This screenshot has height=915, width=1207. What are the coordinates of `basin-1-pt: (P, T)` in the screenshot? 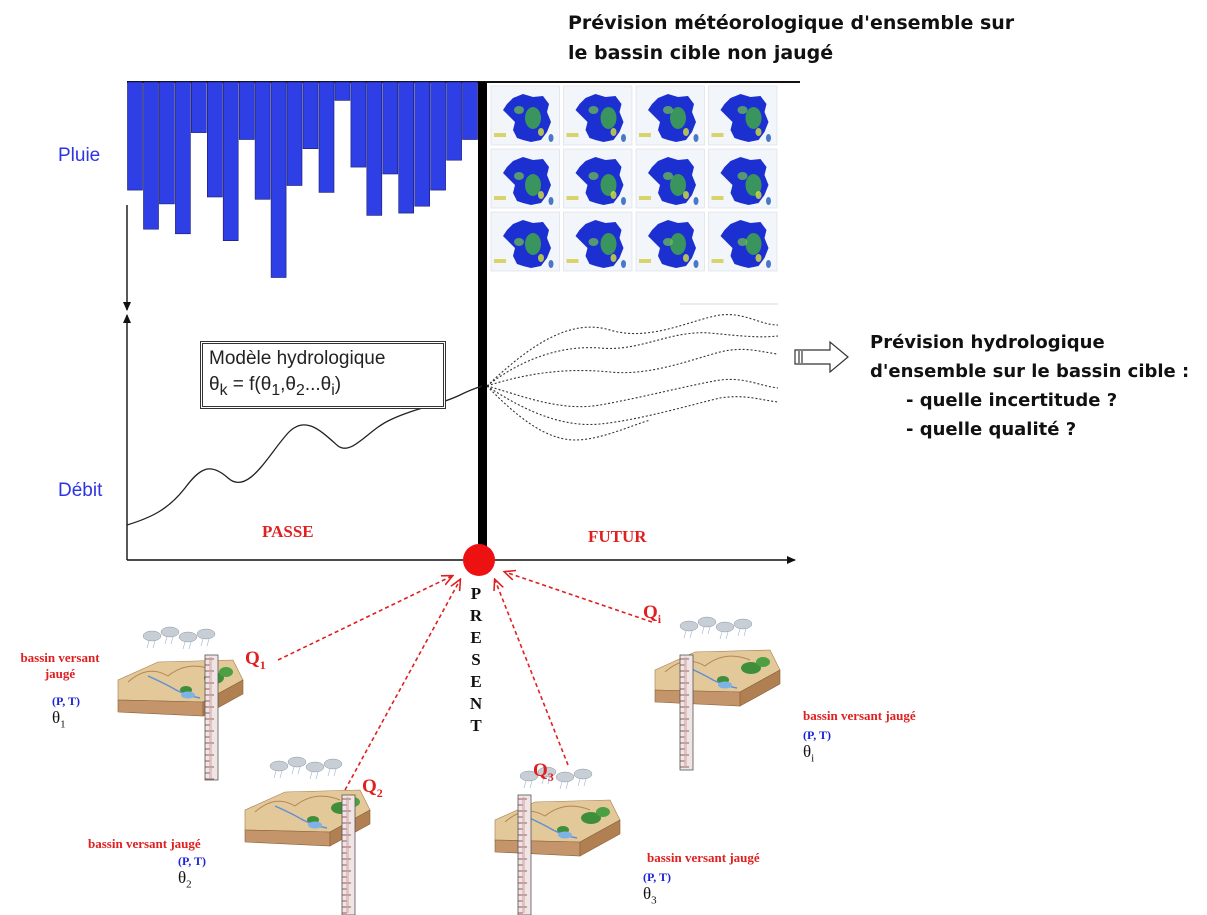 It's located at (66, 701).